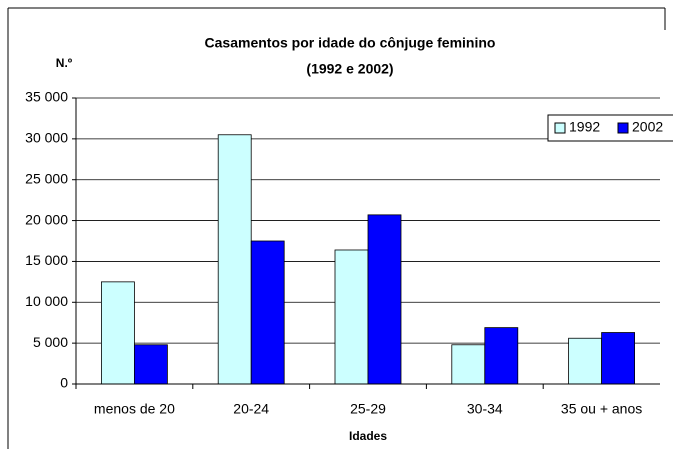 This screenshot has width=673, height=449. I want to click on legend-label: 1992, so click(584, 127).